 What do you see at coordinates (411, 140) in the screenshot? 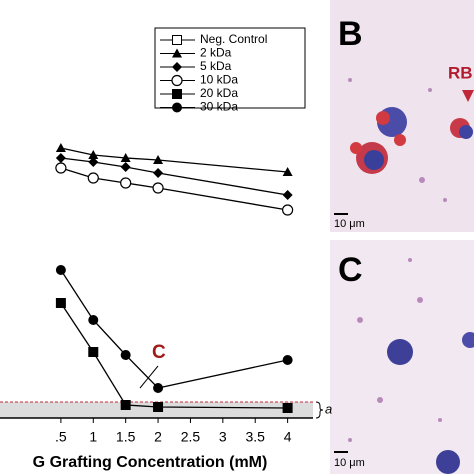
I see `cells-b` at bounding box center [411, 140].